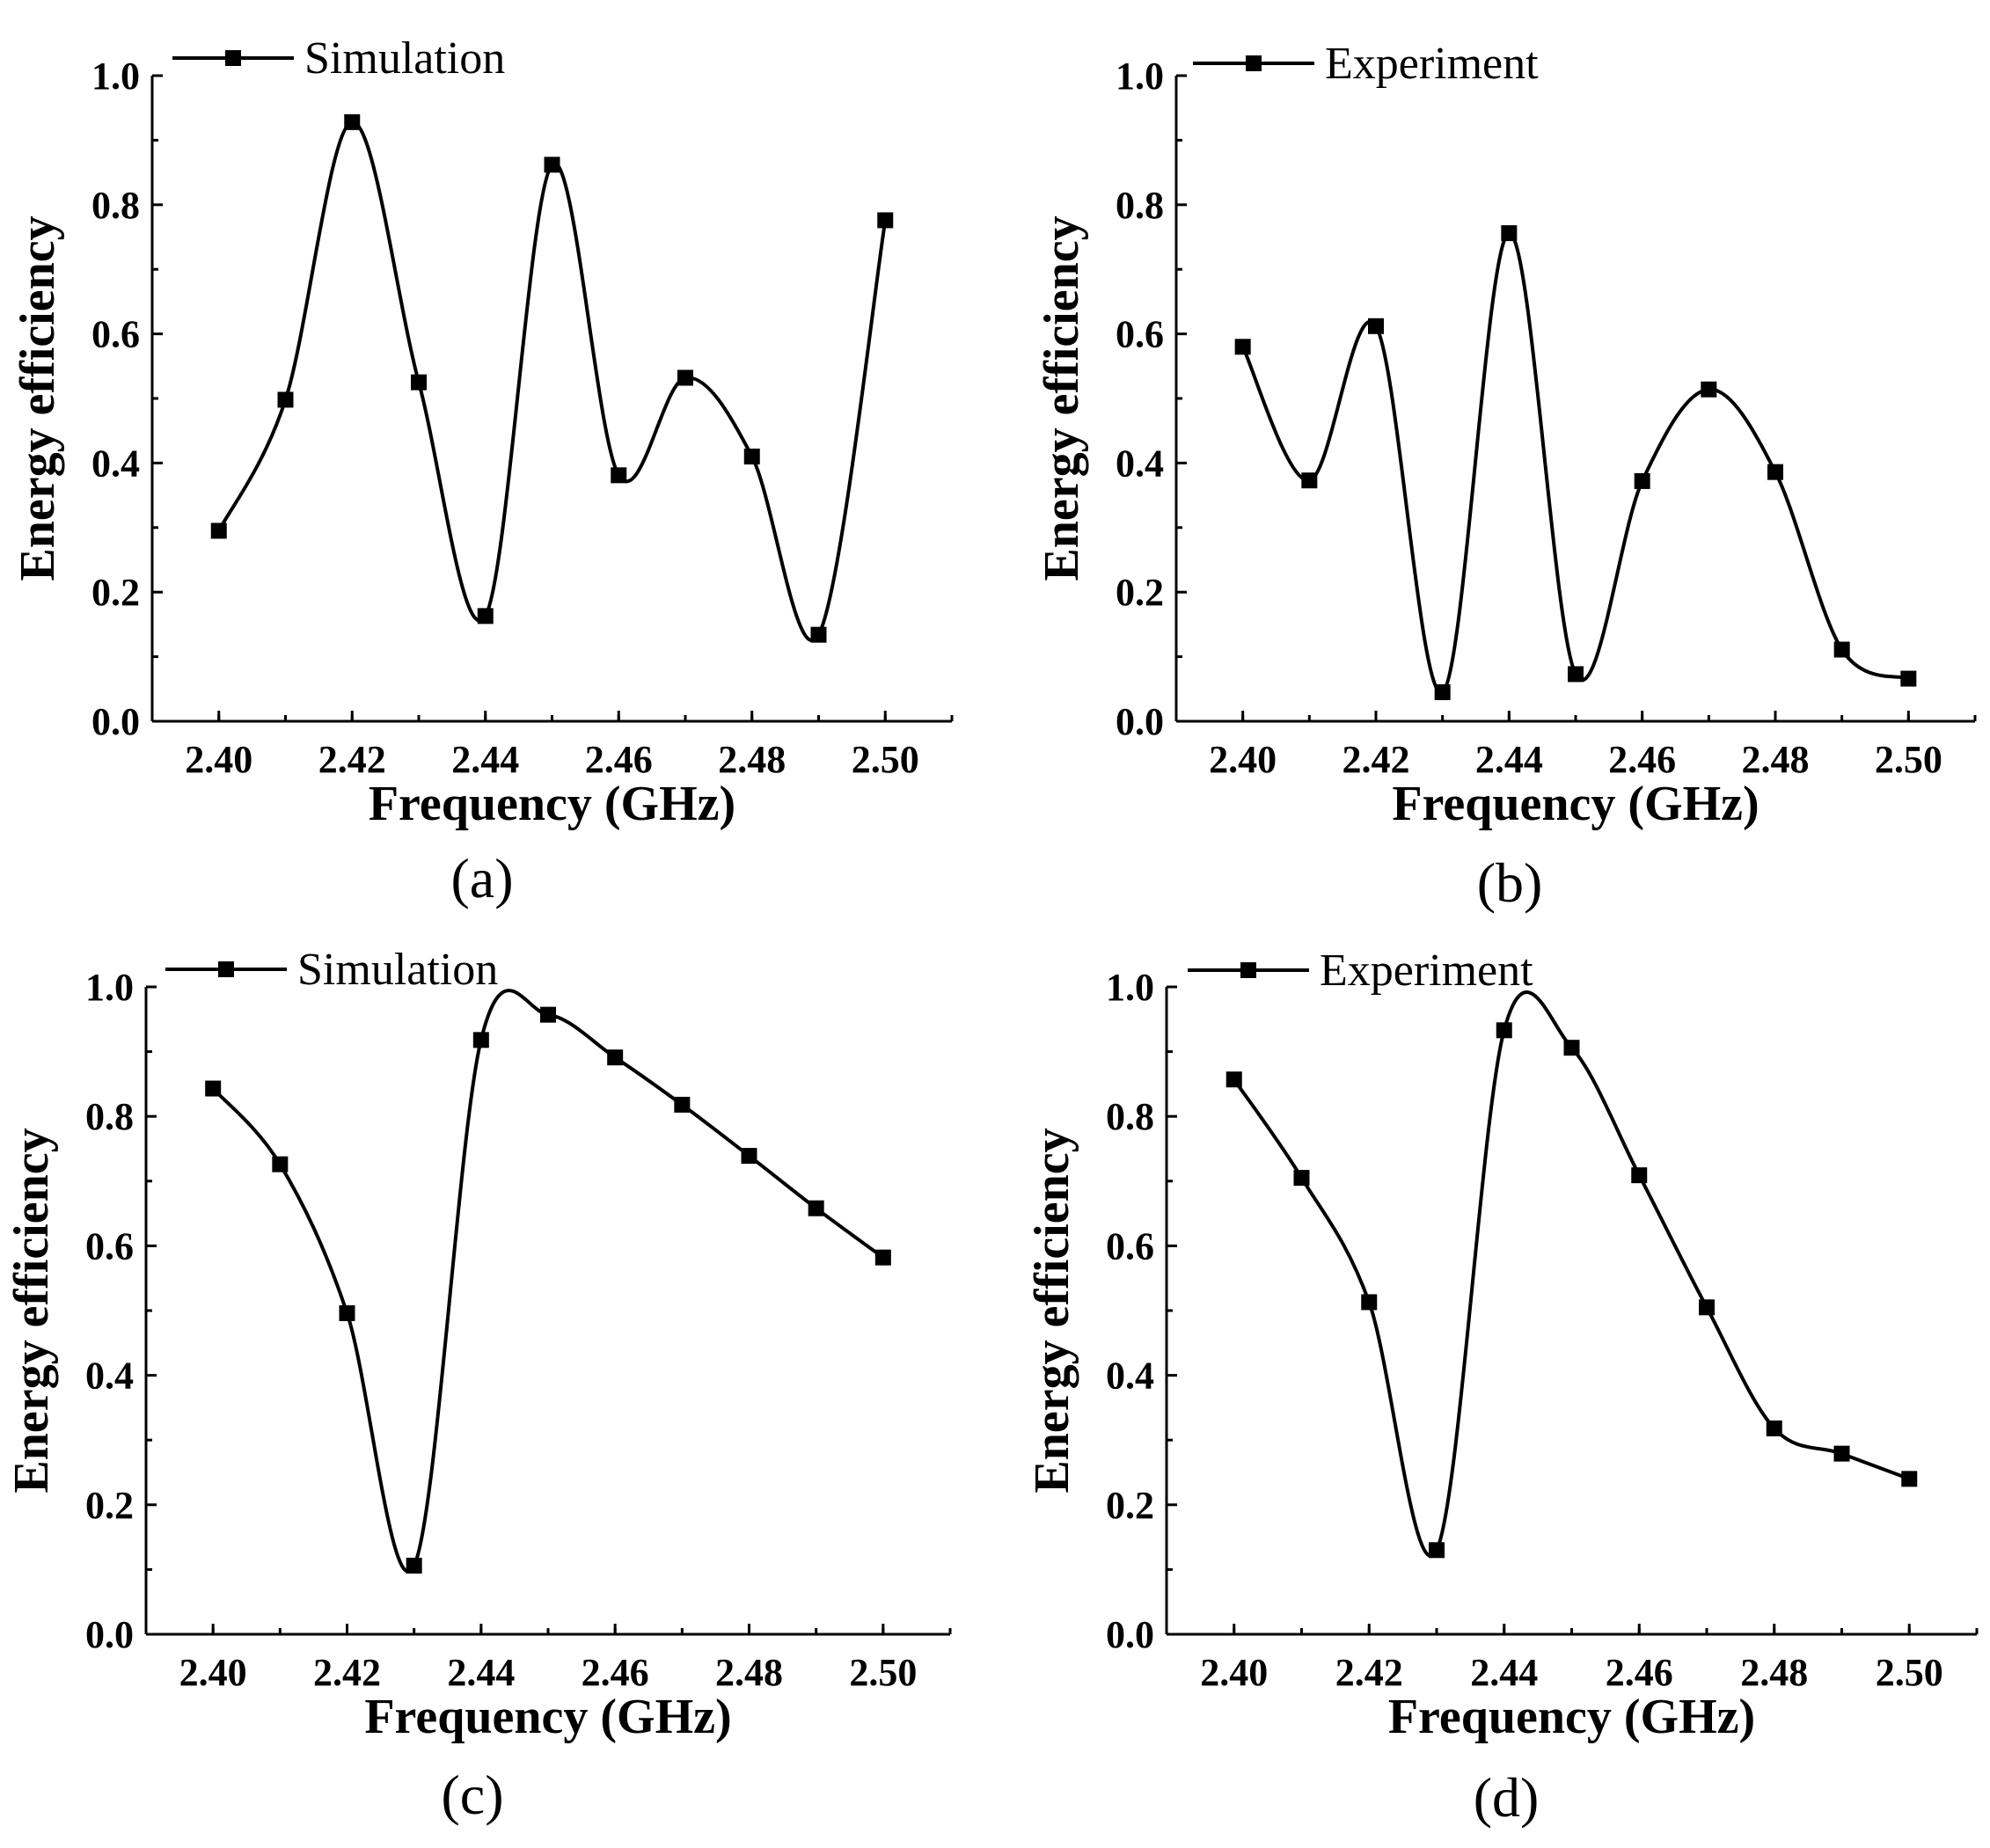 The width and height of the screenshot is (1990, 1848). Describe the element at coordinates (472, 1795) in the screenshot. I see `panel-label: (c)` at that location.